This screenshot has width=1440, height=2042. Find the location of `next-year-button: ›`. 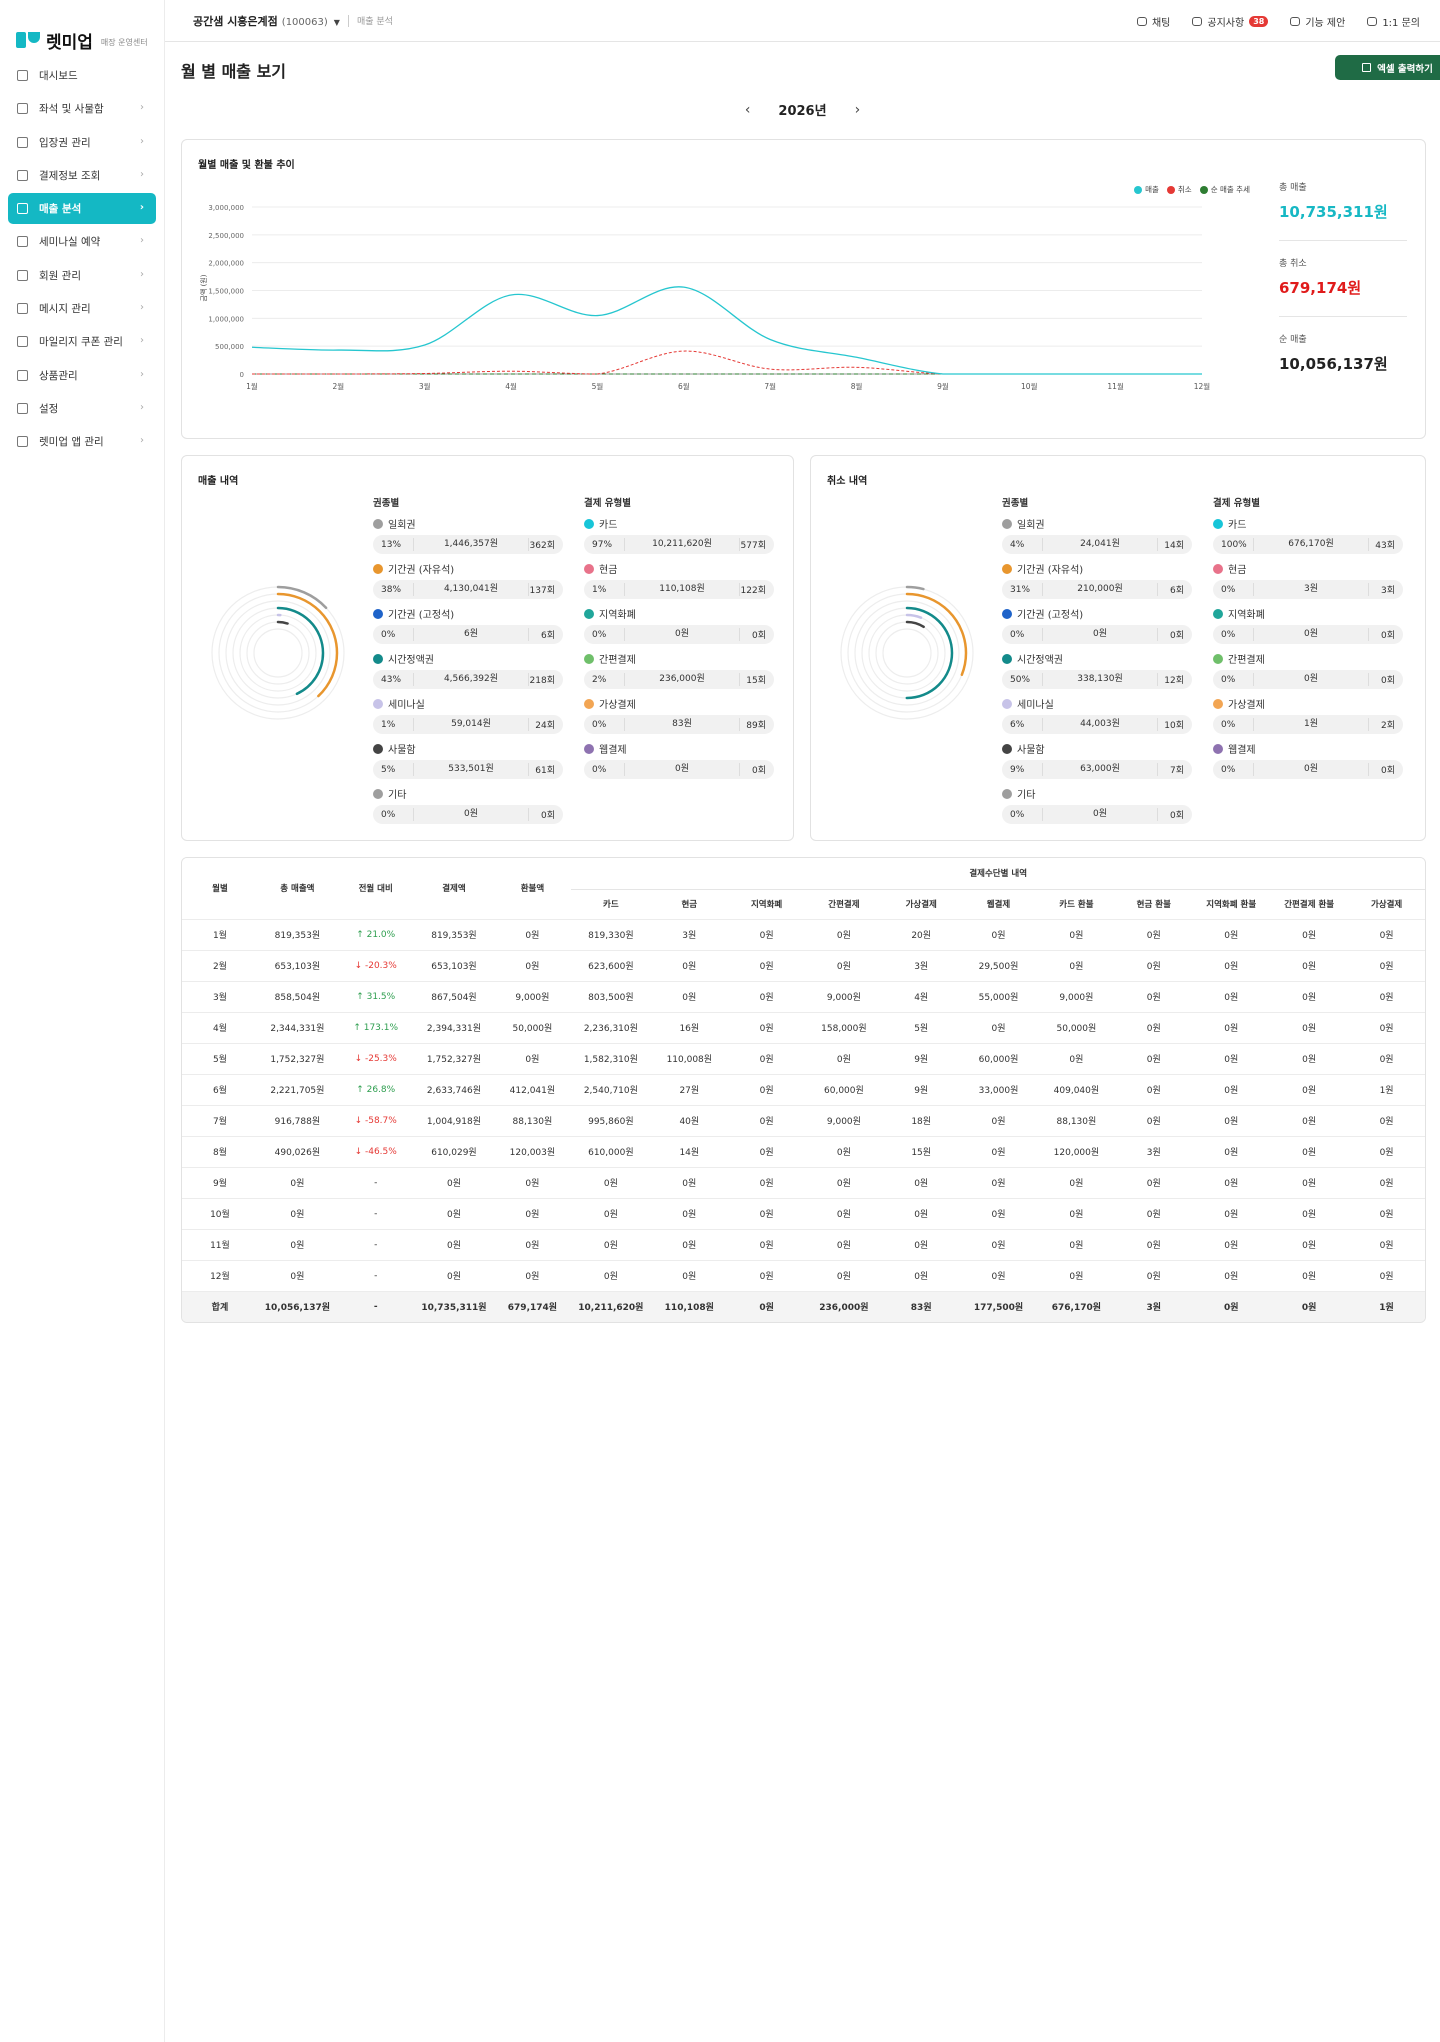

next-year-button: › is located at coordinates (857, 109).